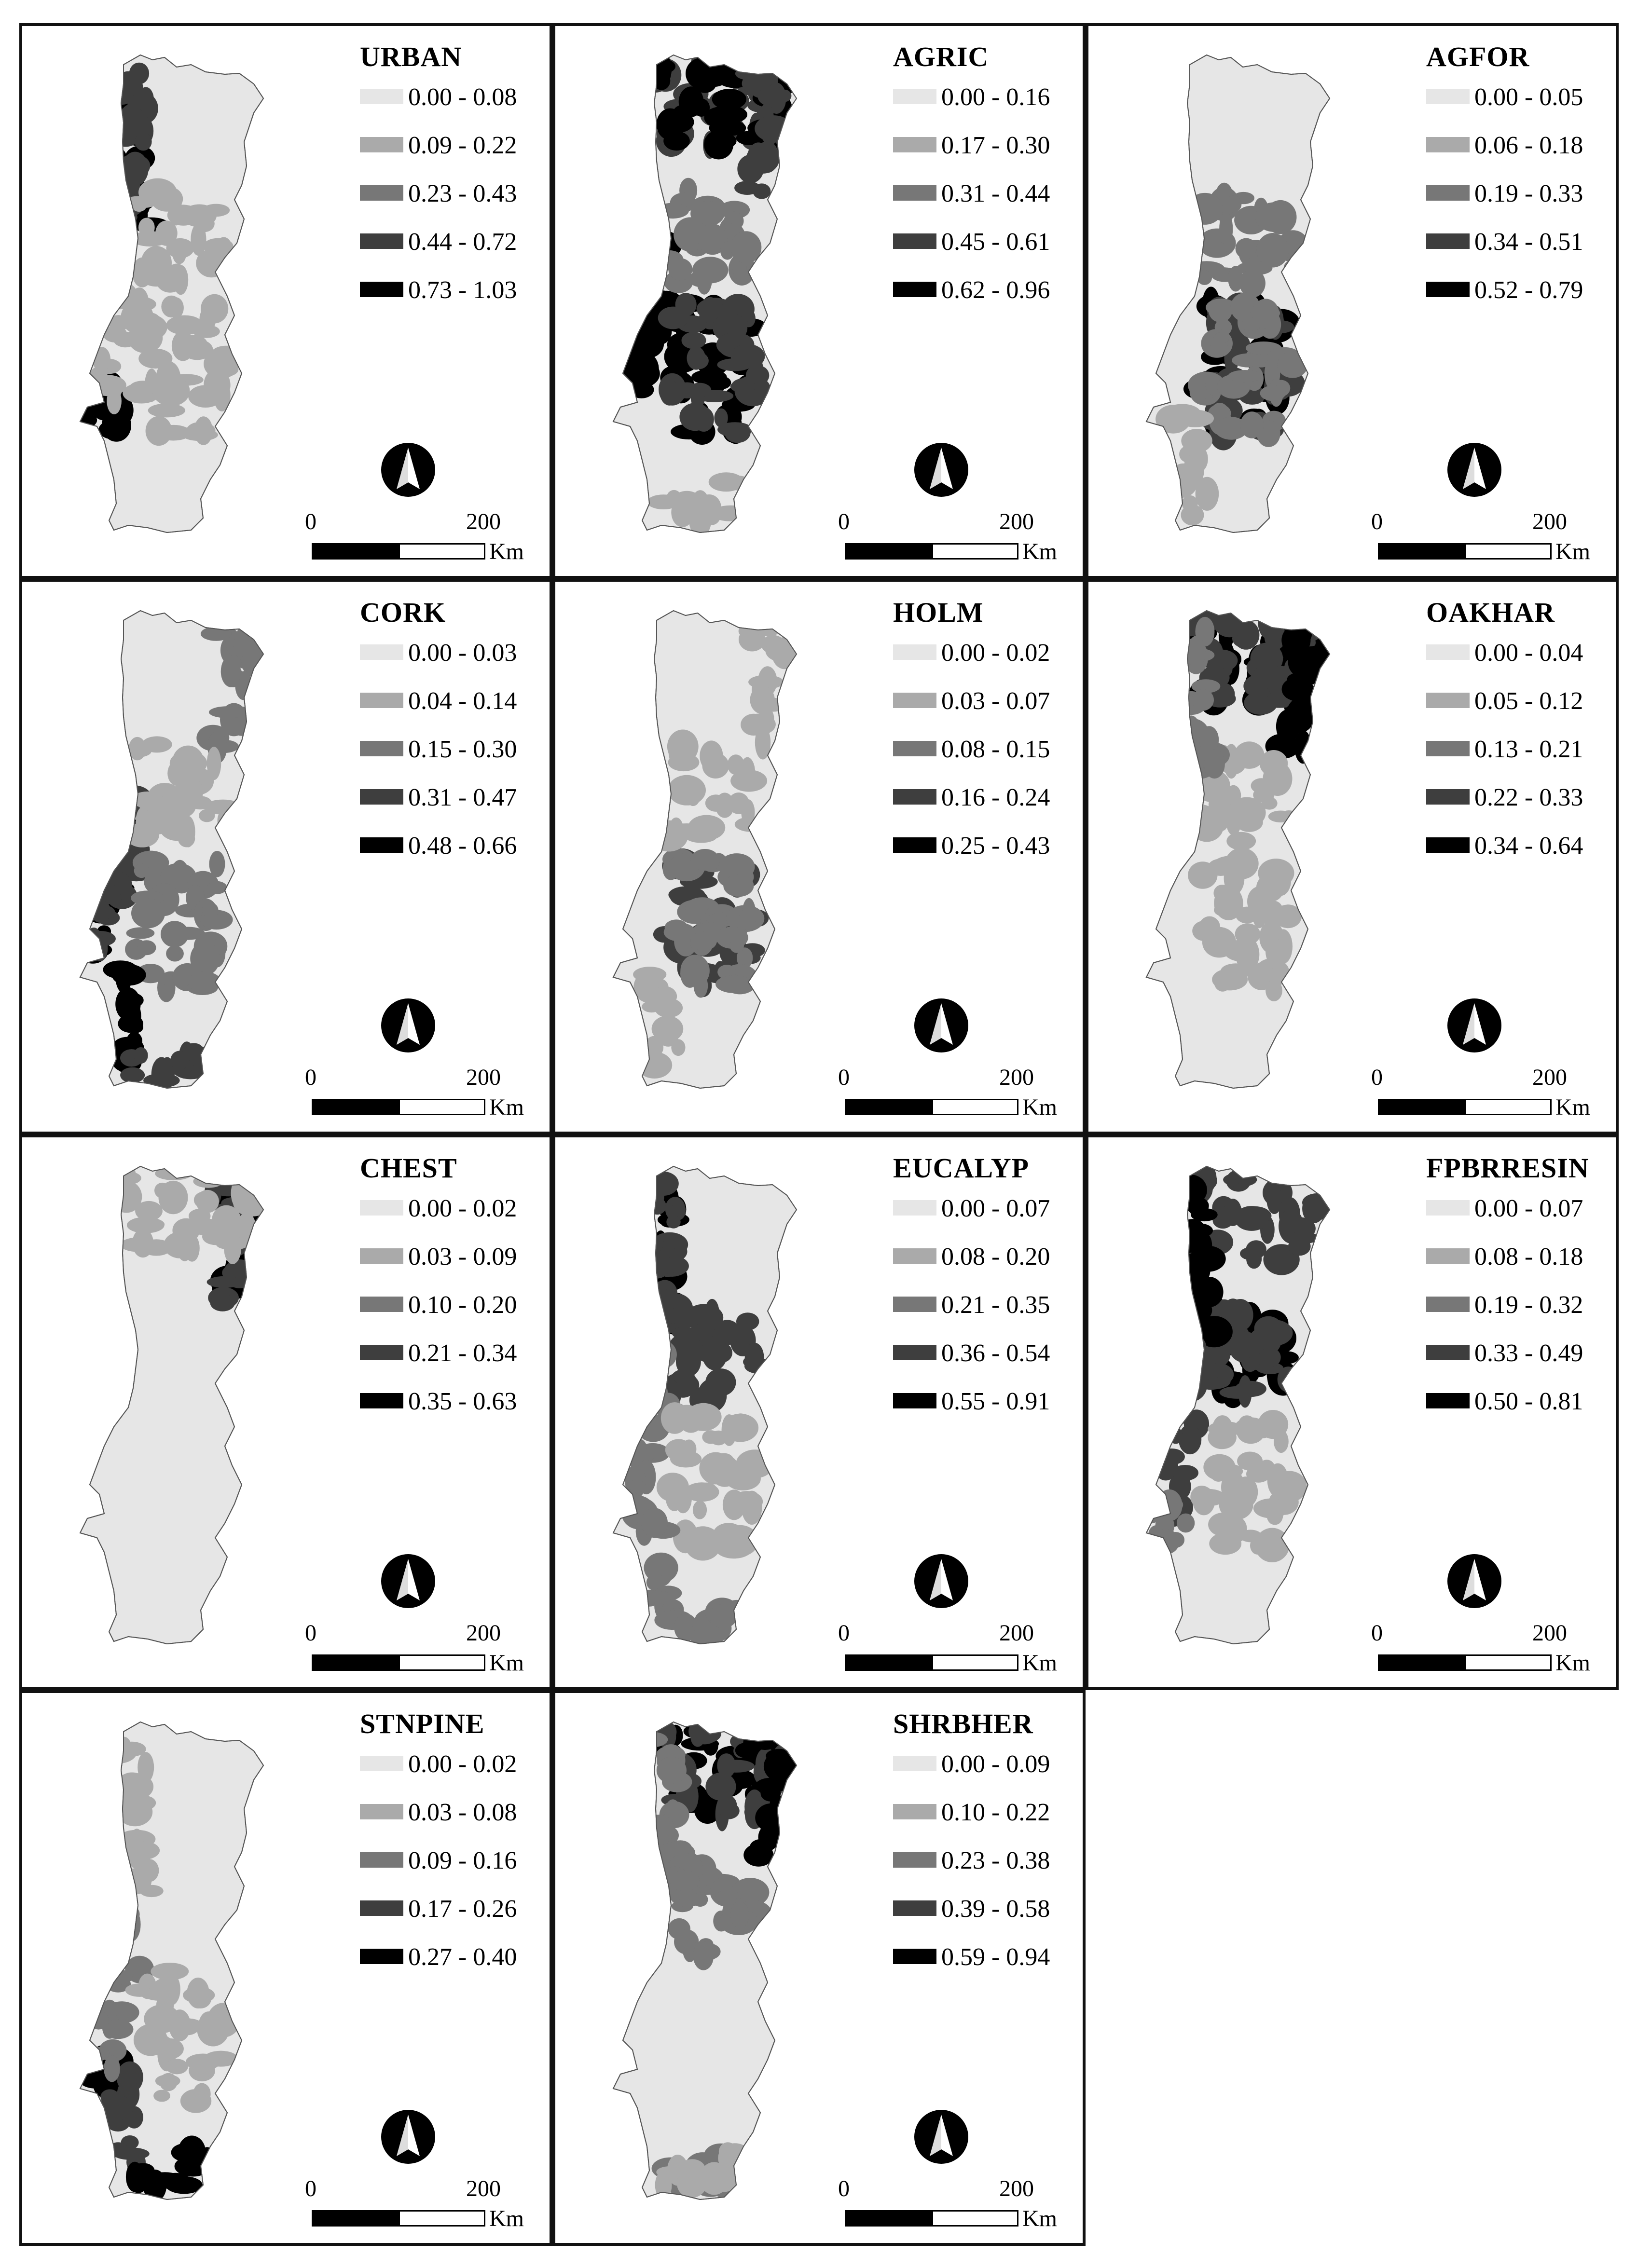 The width and height of the screenshot is (1637, 2268). Describe the element at coordinates (996, 1909) in the screenshot. I see `legend-label: 0.39 - 0.58` at that location.